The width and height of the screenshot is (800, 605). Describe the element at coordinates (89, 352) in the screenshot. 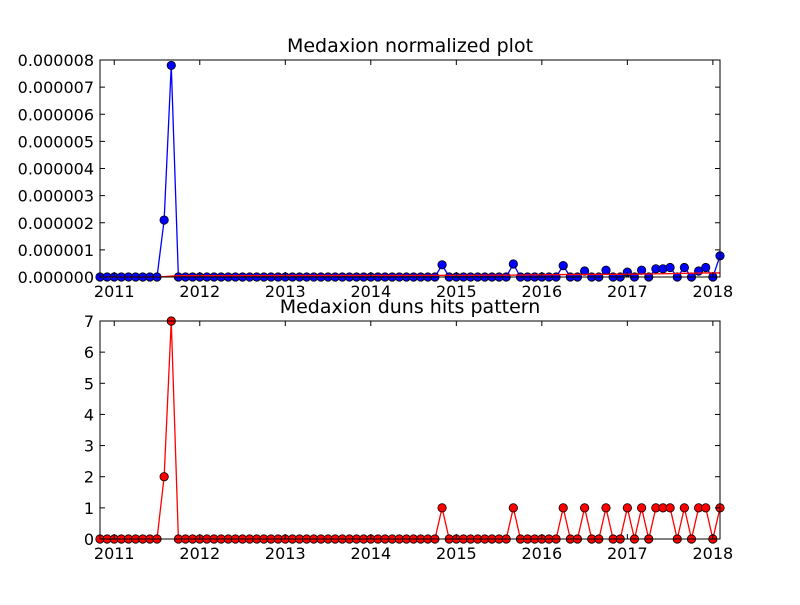

I see `y-tick-label: 6` at that location.